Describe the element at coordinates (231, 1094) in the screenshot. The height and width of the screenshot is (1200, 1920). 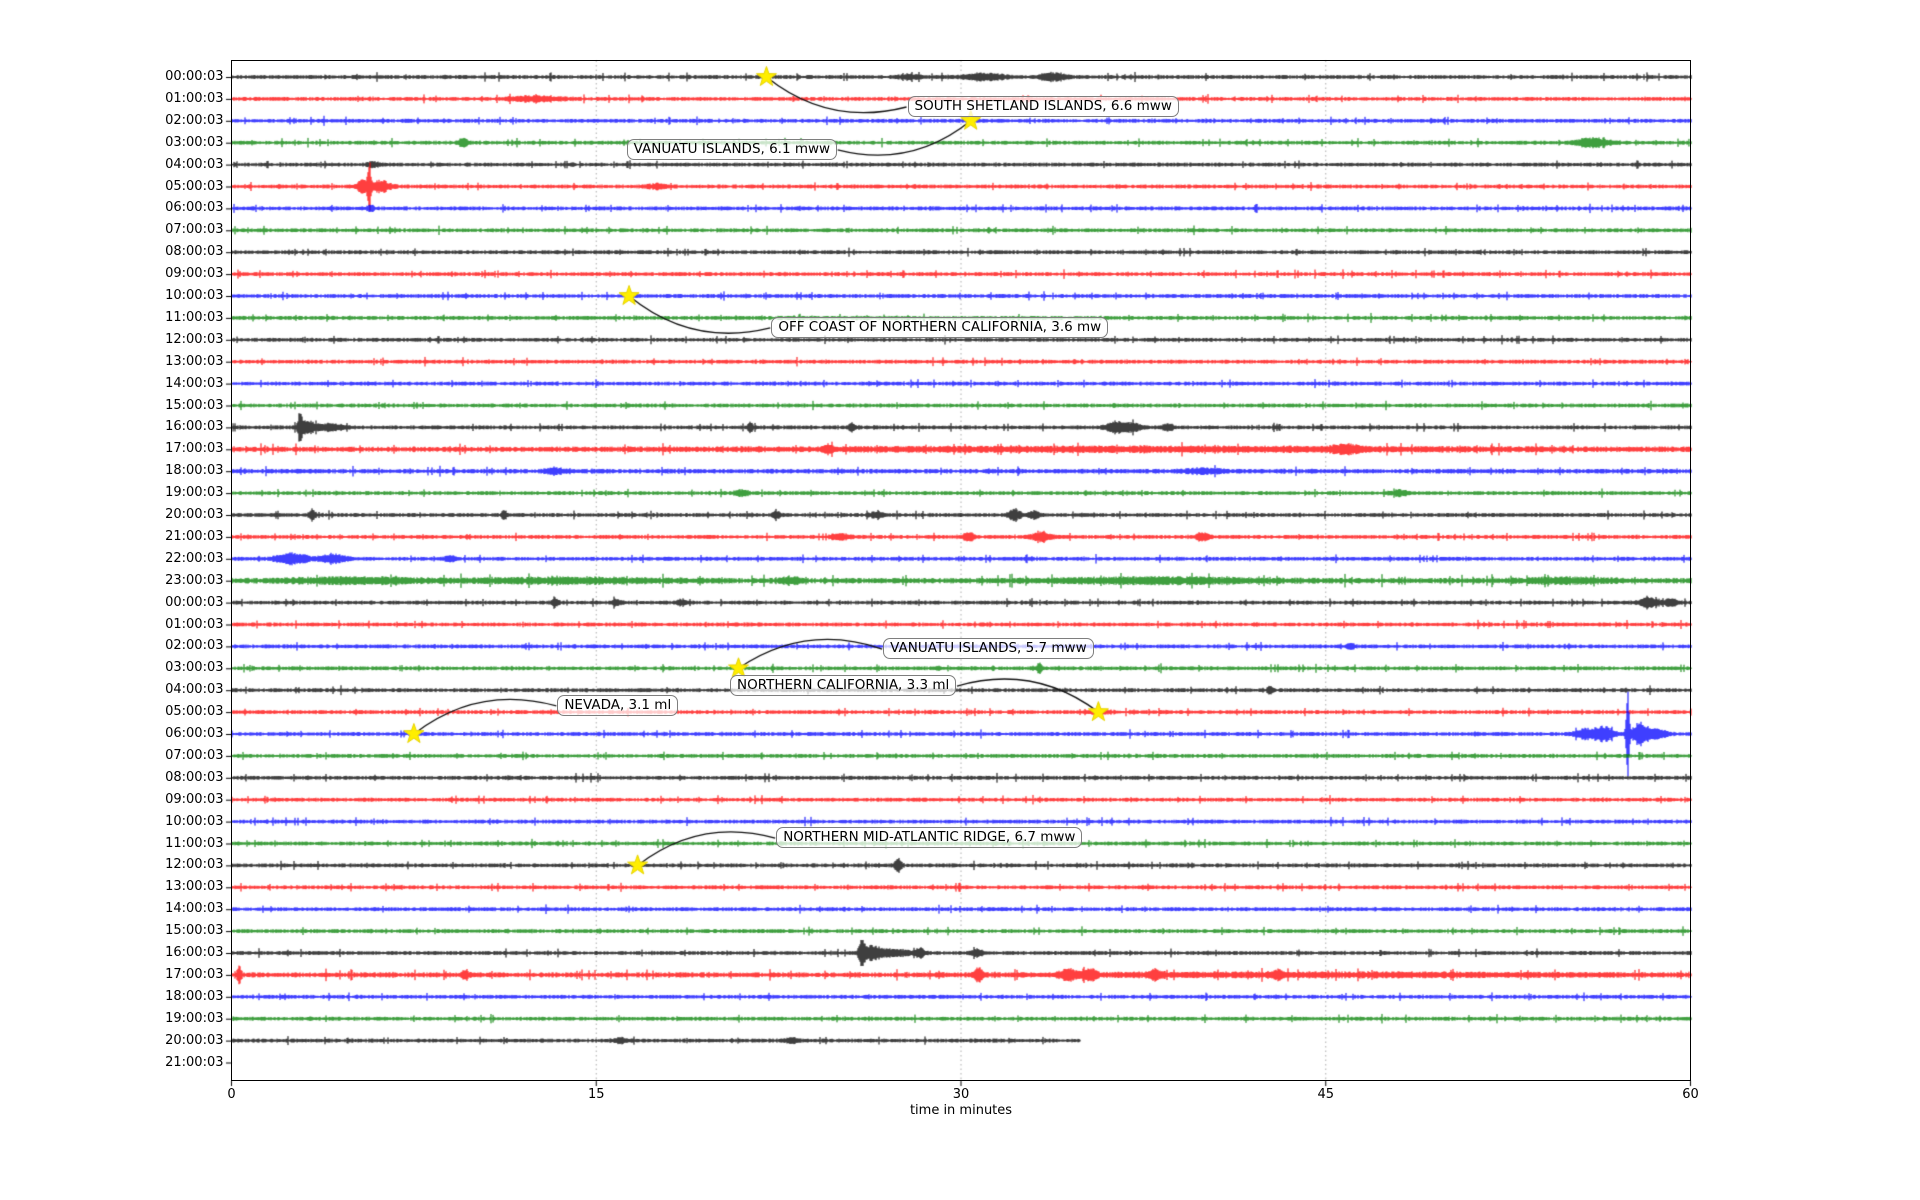
I see `x-tick-label: 0` at that location.